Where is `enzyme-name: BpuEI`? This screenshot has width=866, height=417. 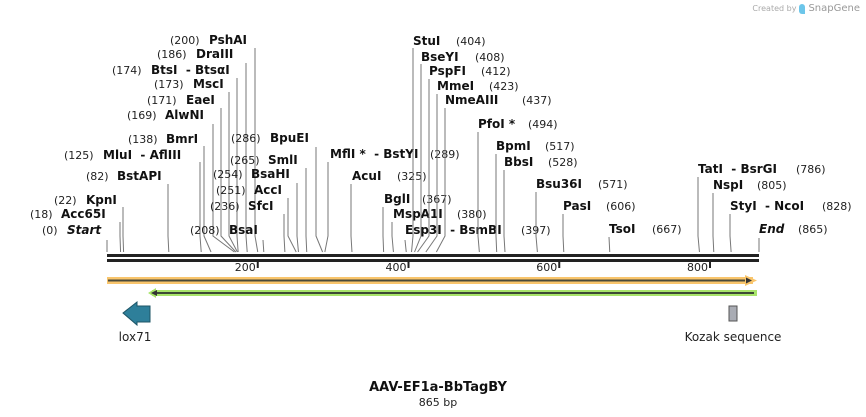
enzyme-name: BpuEI is located at coordinates (289, 138).